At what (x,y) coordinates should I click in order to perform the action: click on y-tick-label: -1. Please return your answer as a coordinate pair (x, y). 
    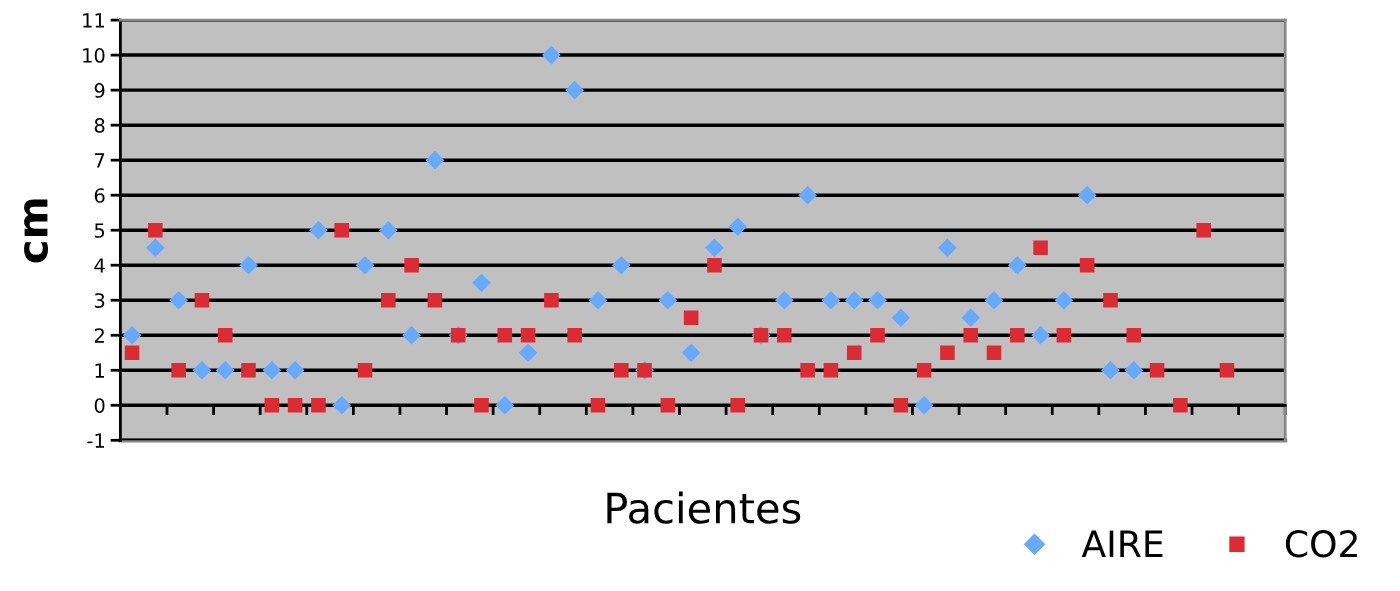
    Looking at the image, I should click on (96, 440).